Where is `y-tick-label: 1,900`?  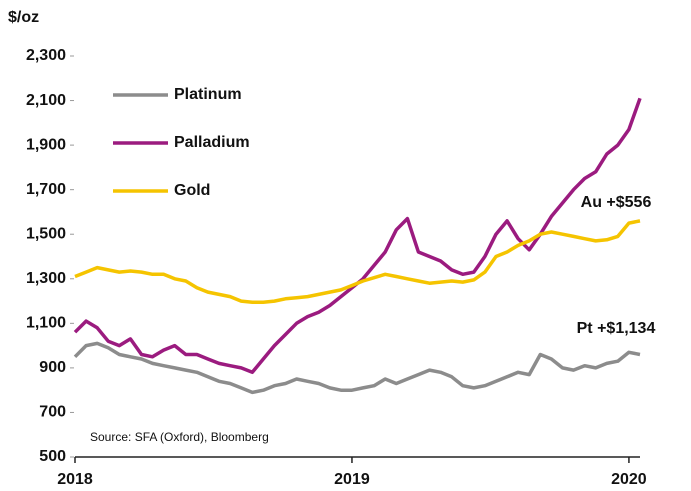 y-tick-label: 1,900 is located at coordinates (46, 144).